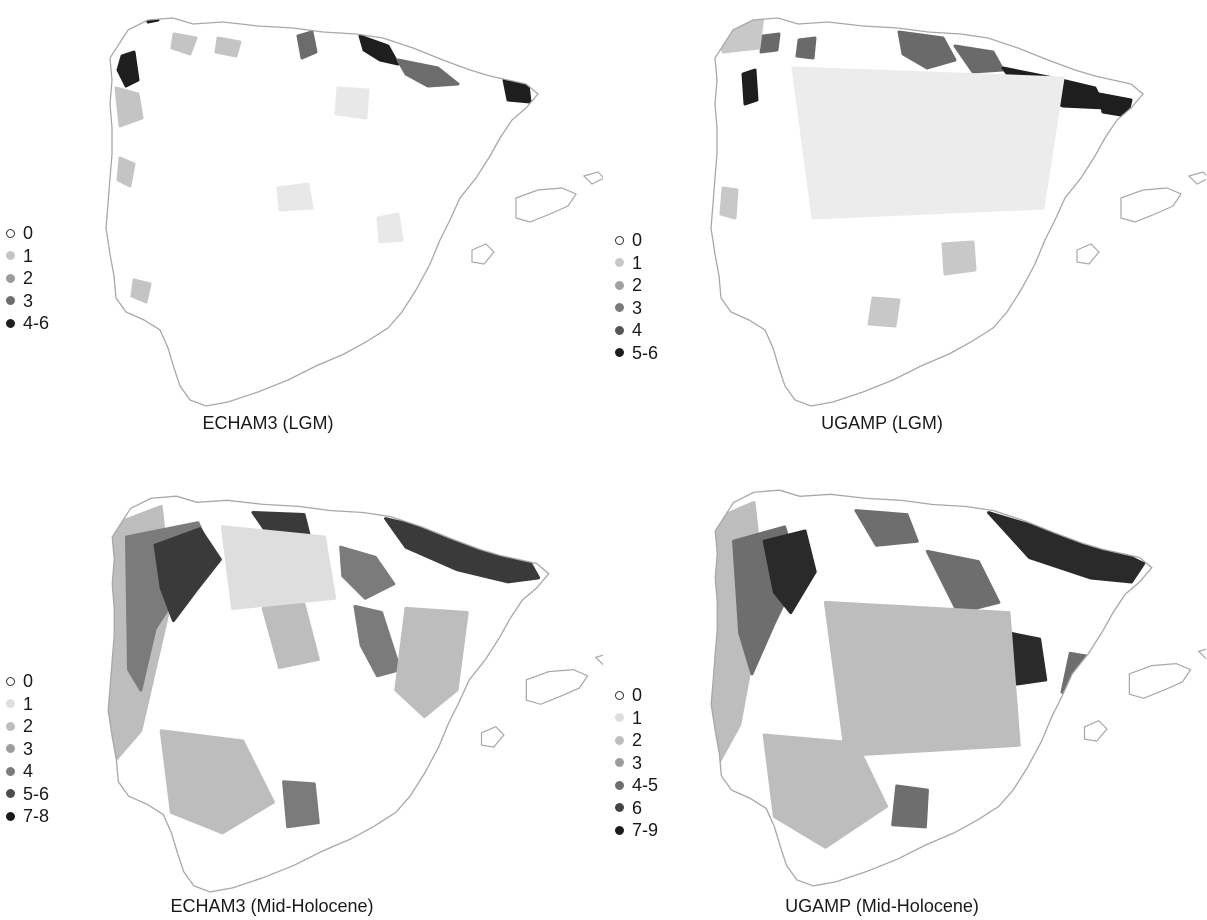 This screenshot has height=920, width=1207. Describe the element at coordinates (636, 785) in the screenshot. I see `legend-item: 4-5` at that location.